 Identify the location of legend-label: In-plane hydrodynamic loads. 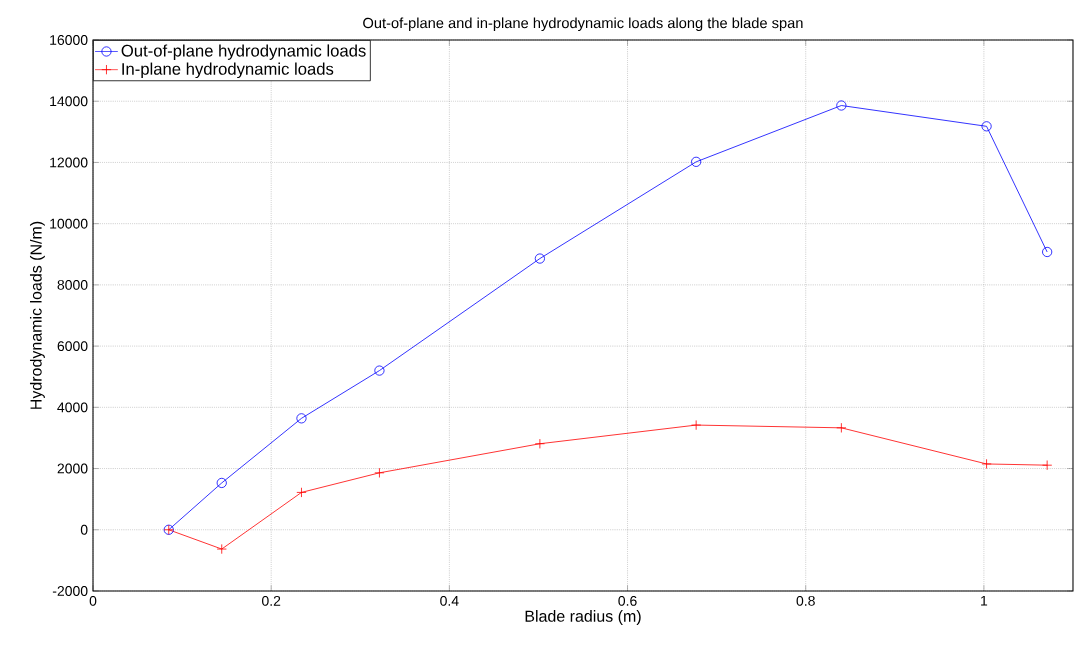
(228, 70).